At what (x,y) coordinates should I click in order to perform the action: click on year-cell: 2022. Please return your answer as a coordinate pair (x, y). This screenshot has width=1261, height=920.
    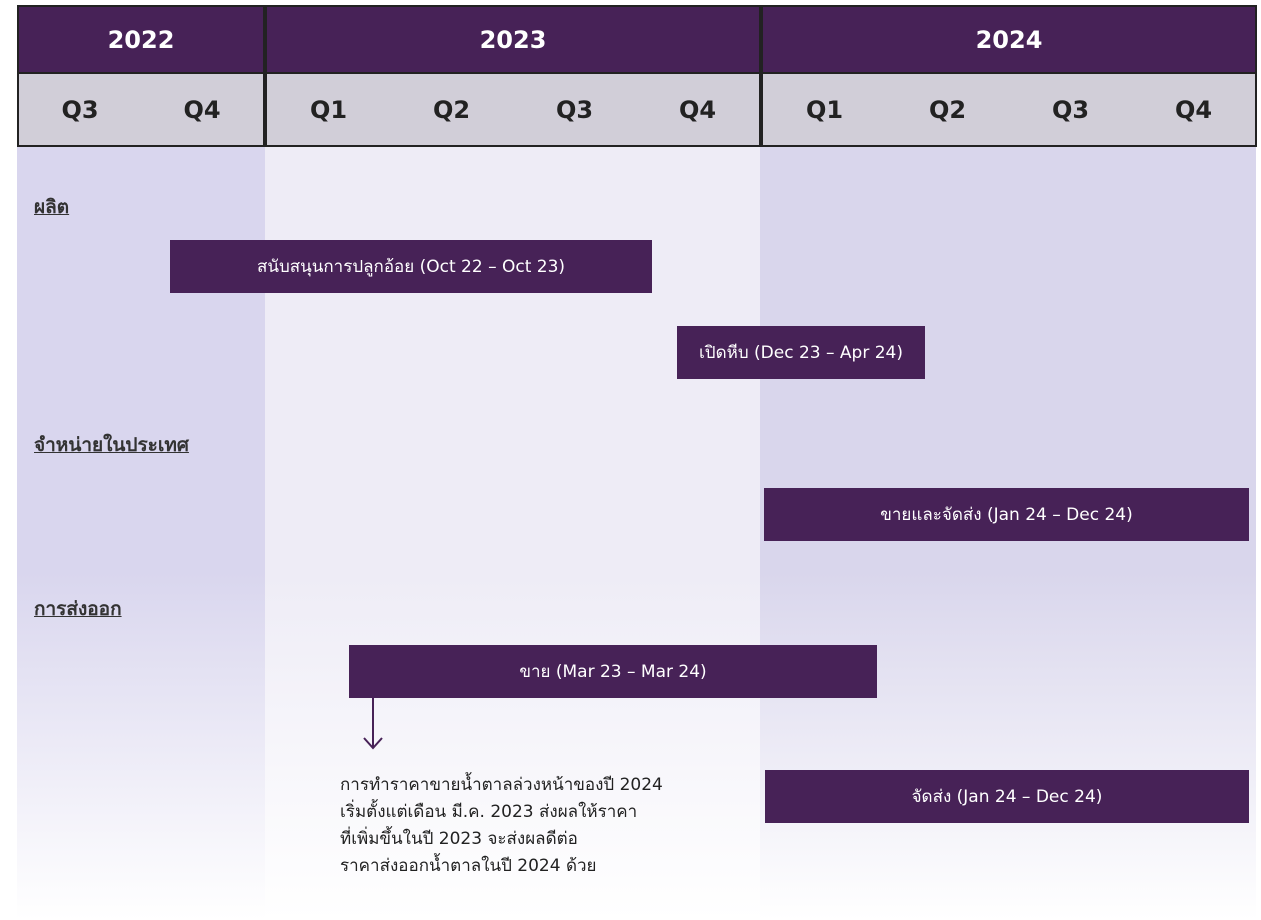
    Looking at the image, I should click on (141, 38).